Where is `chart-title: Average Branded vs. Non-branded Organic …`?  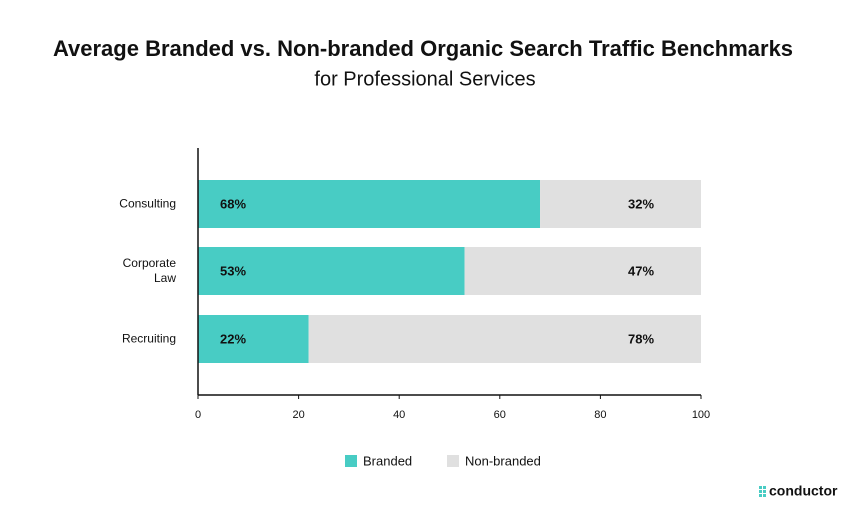 chart-title: Average Branded vs. Non-branded Organic … is located at coordinates (423, 48).